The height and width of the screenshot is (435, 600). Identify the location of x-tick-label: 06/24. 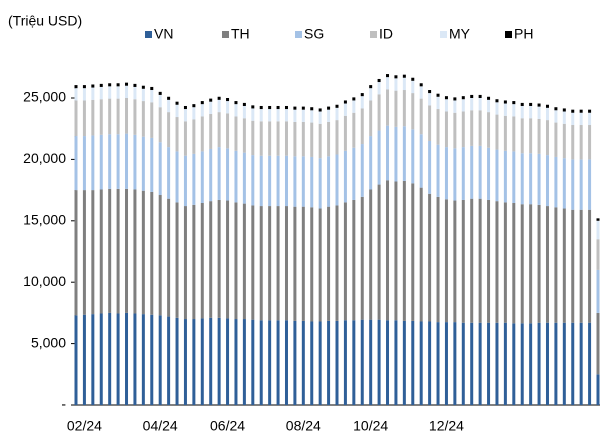
(227, 426).